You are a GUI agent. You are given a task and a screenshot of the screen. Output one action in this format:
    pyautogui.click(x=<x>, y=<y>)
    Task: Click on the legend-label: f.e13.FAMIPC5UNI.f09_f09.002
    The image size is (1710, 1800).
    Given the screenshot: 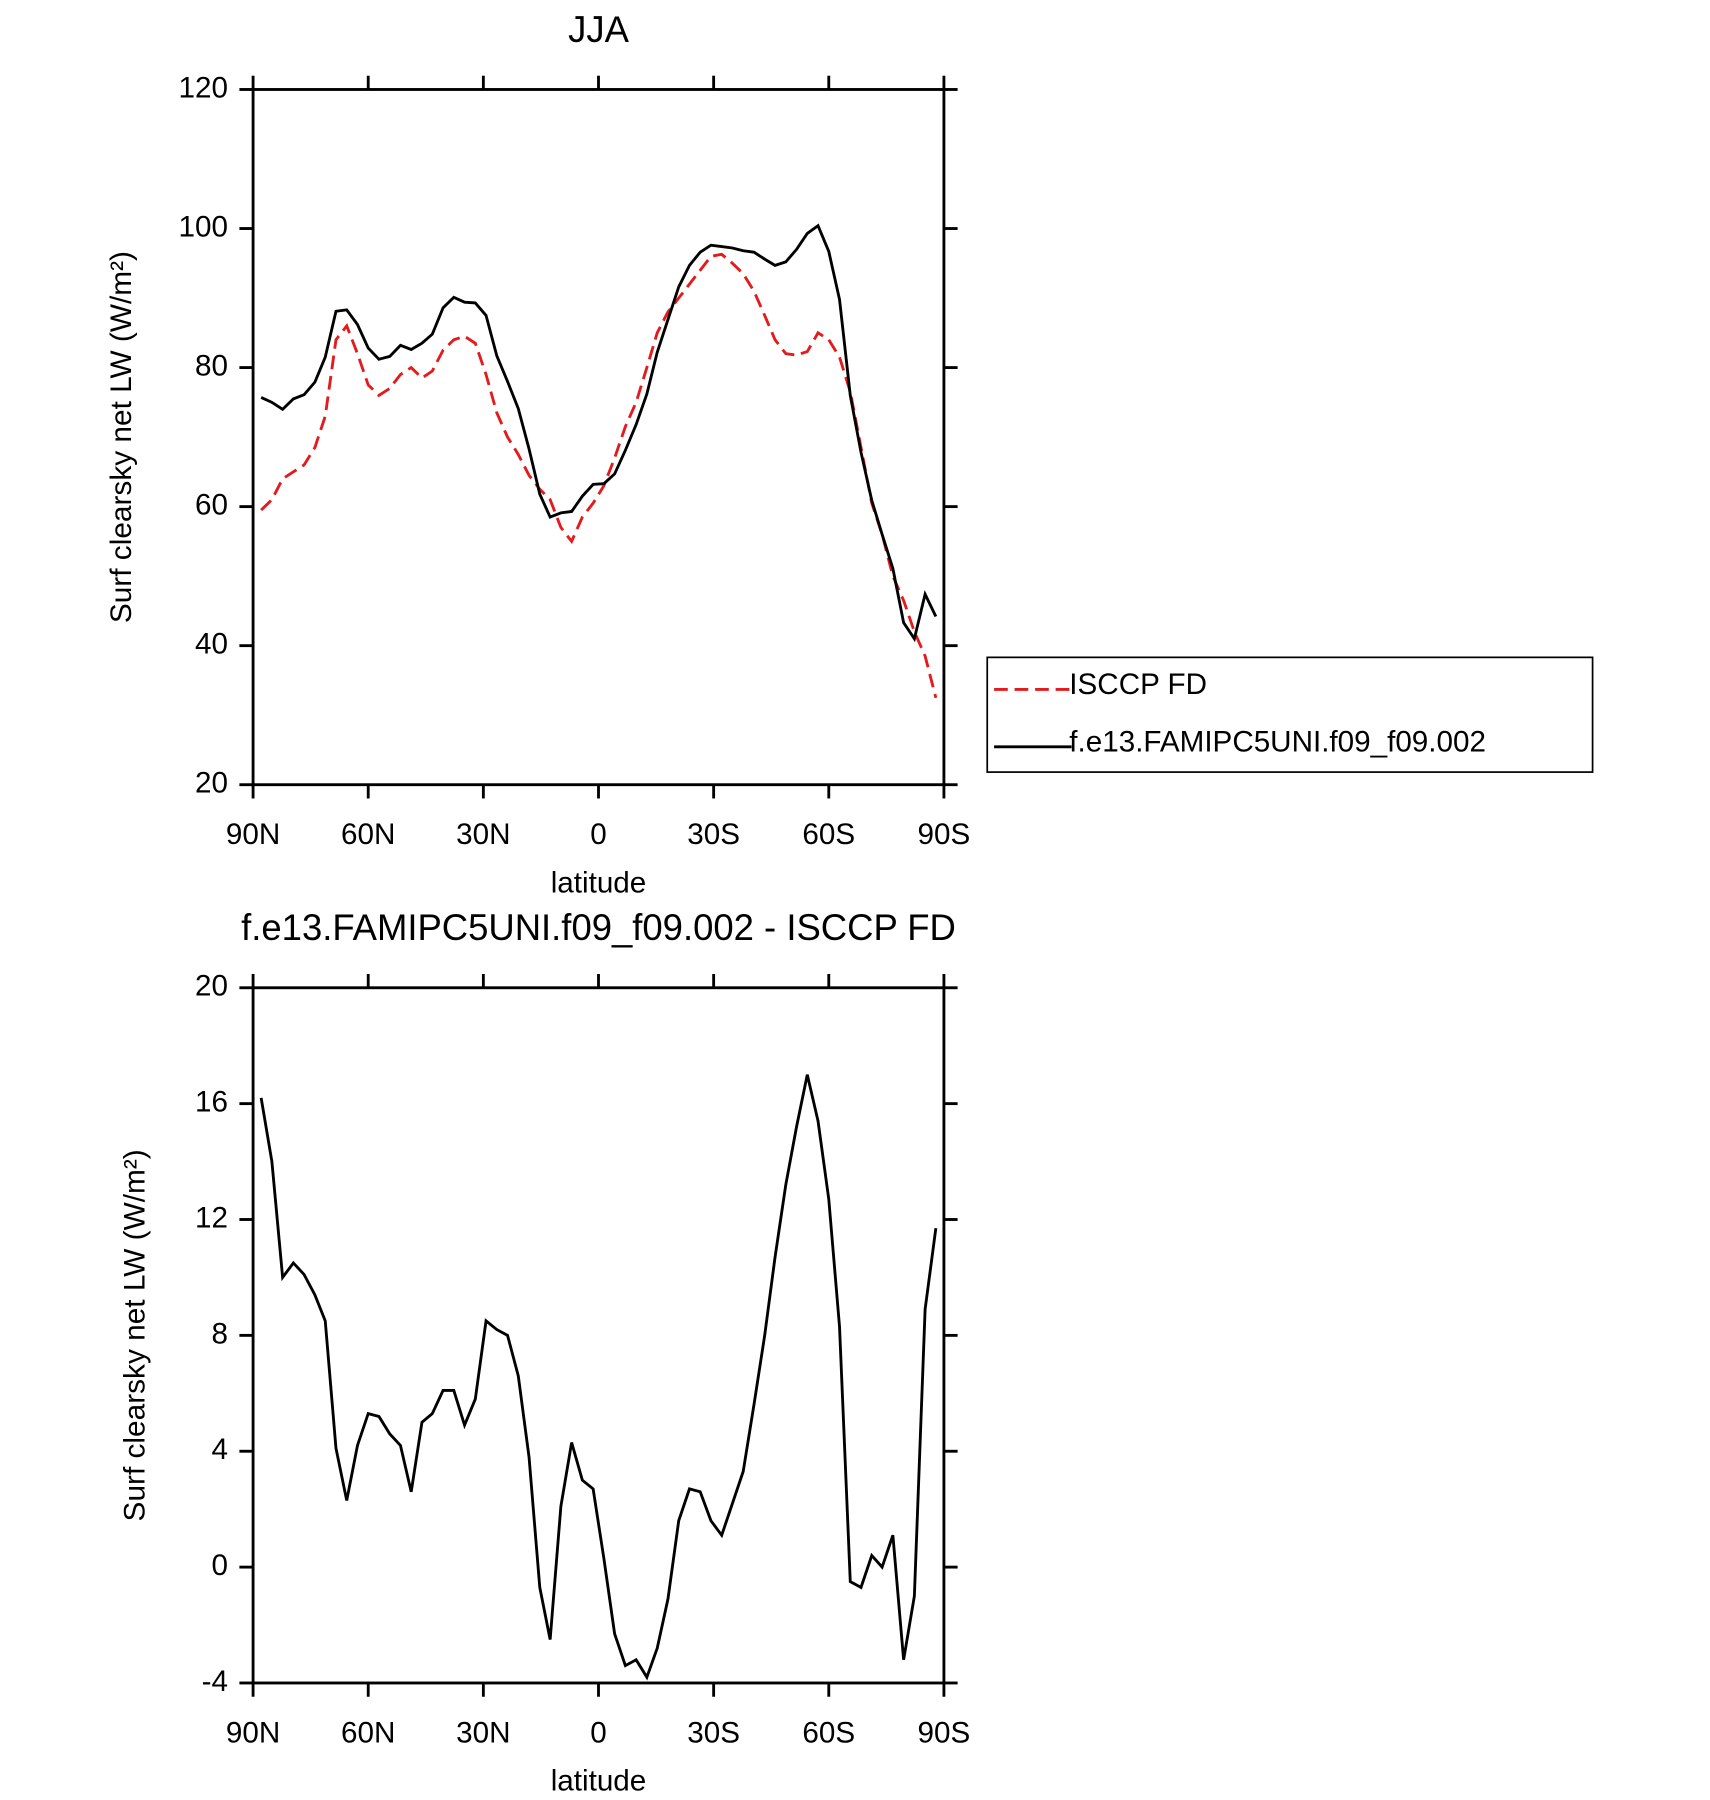 What is the action you would take?
    pyautogui.click(x=1277, y=741)
    